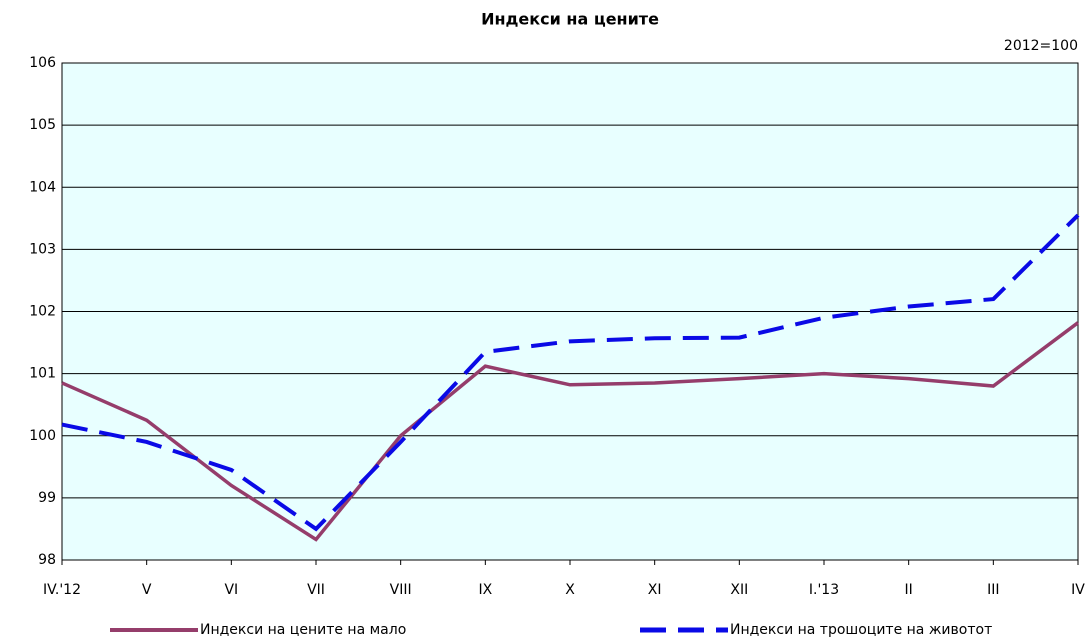 The width and height of the screenshot is (1088, 642). I want to click on legend-label: Индекси на трошоците на животот, so click(861, 630).